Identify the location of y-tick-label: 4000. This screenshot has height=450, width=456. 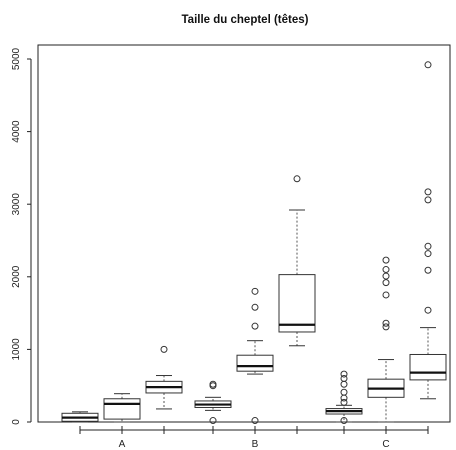
(16, 131).